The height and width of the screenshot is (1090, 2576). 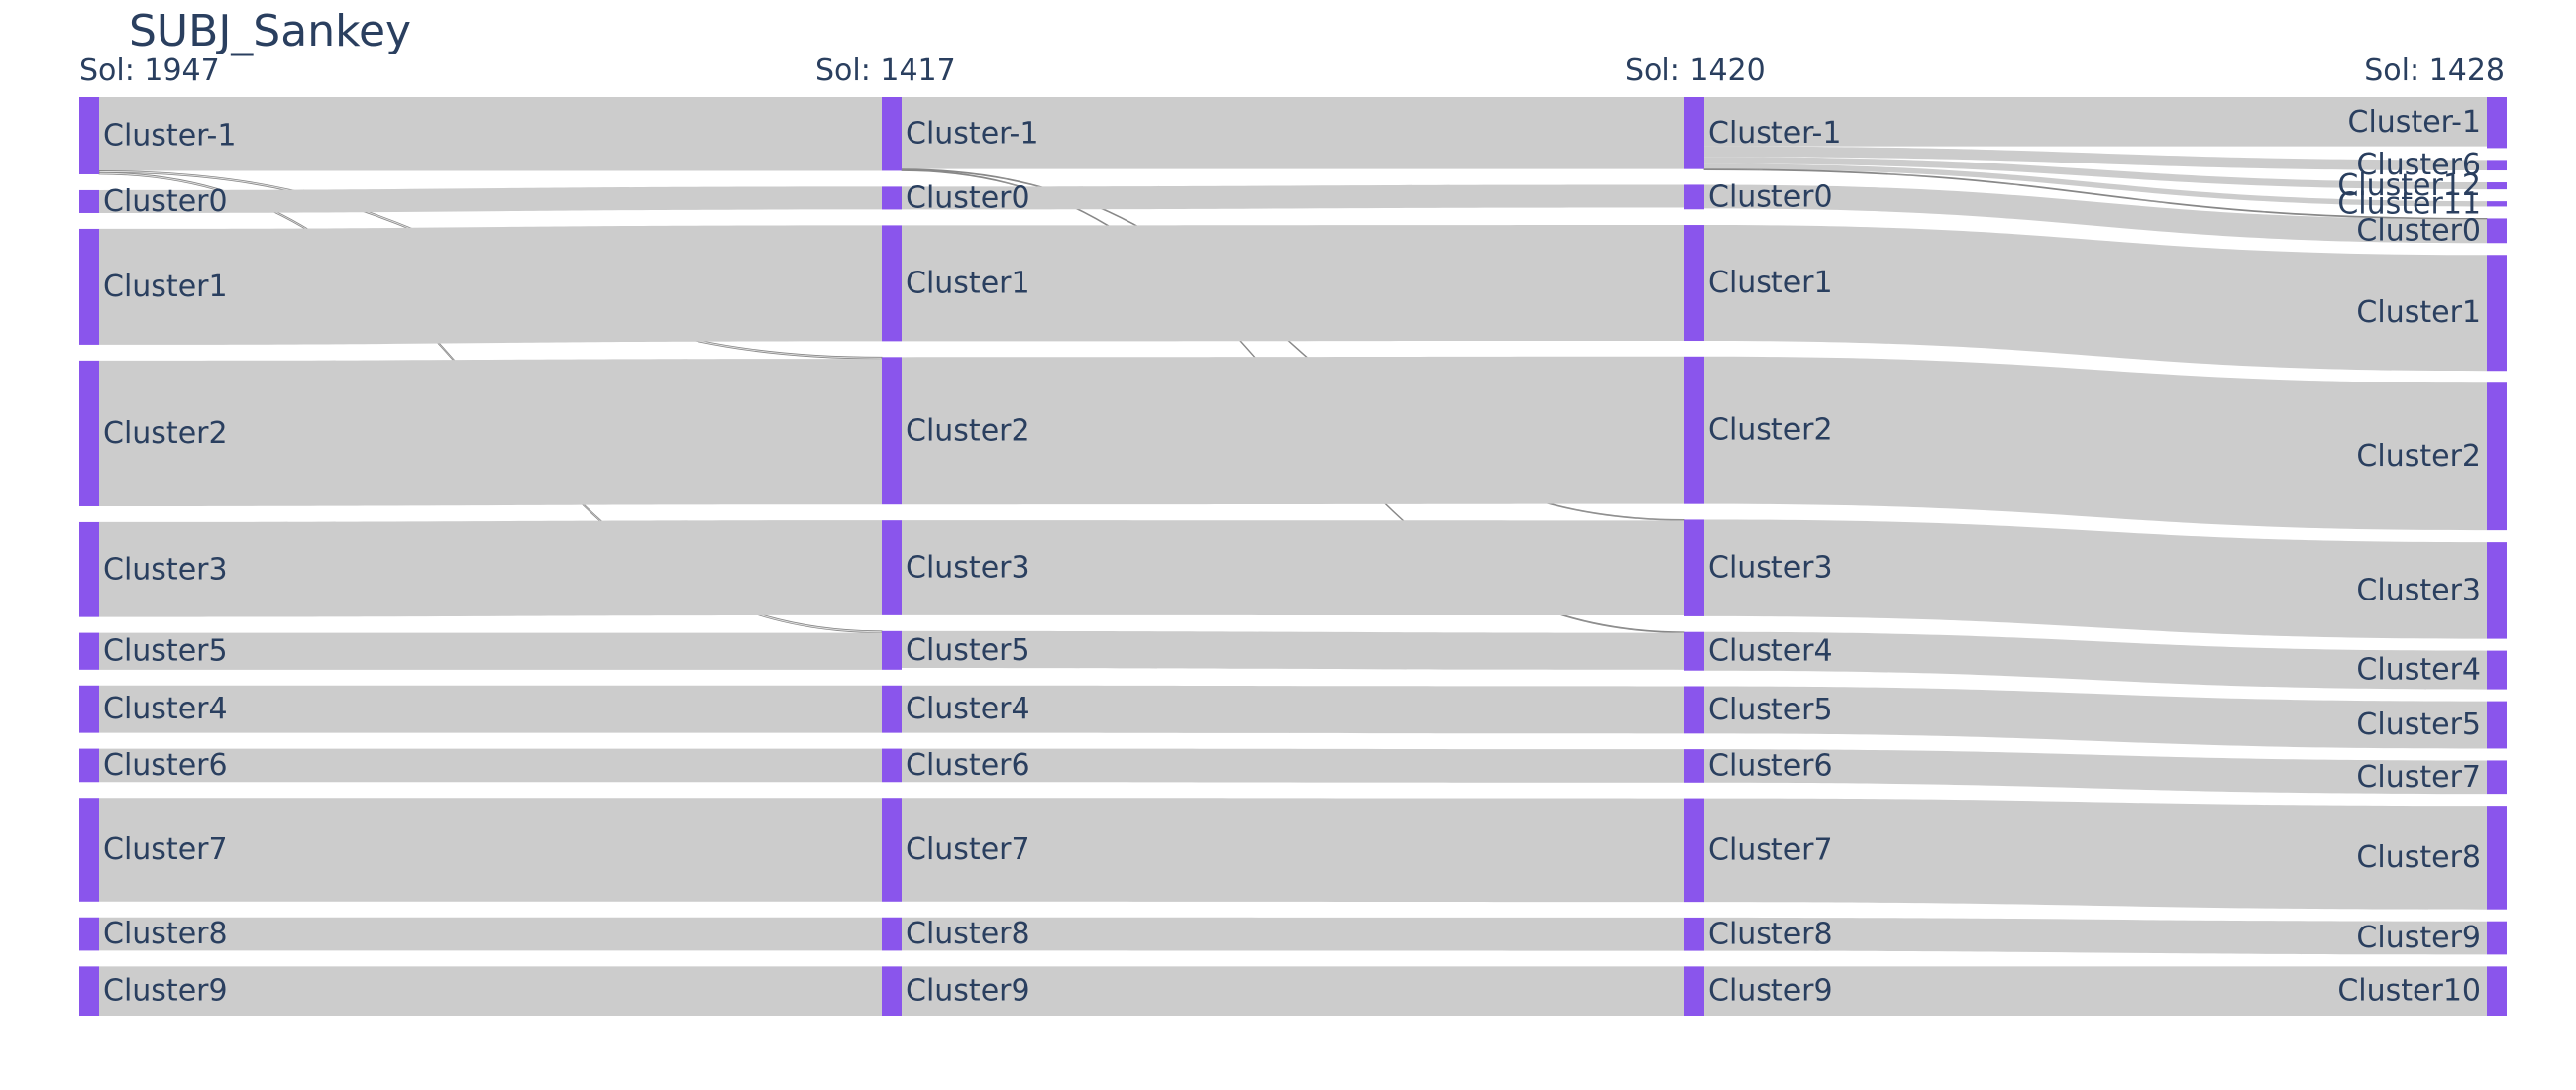 I want to click on node-label-d7: Cluster7, so click(x=2418, y=777).